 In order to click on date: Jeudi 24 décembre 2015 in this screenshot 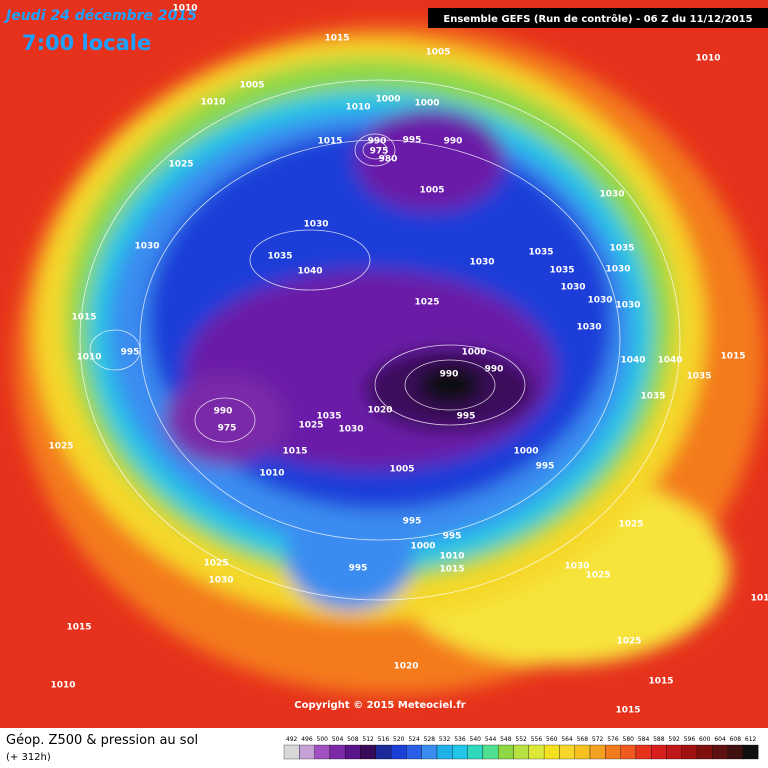, I will do `click(100, 16)`.